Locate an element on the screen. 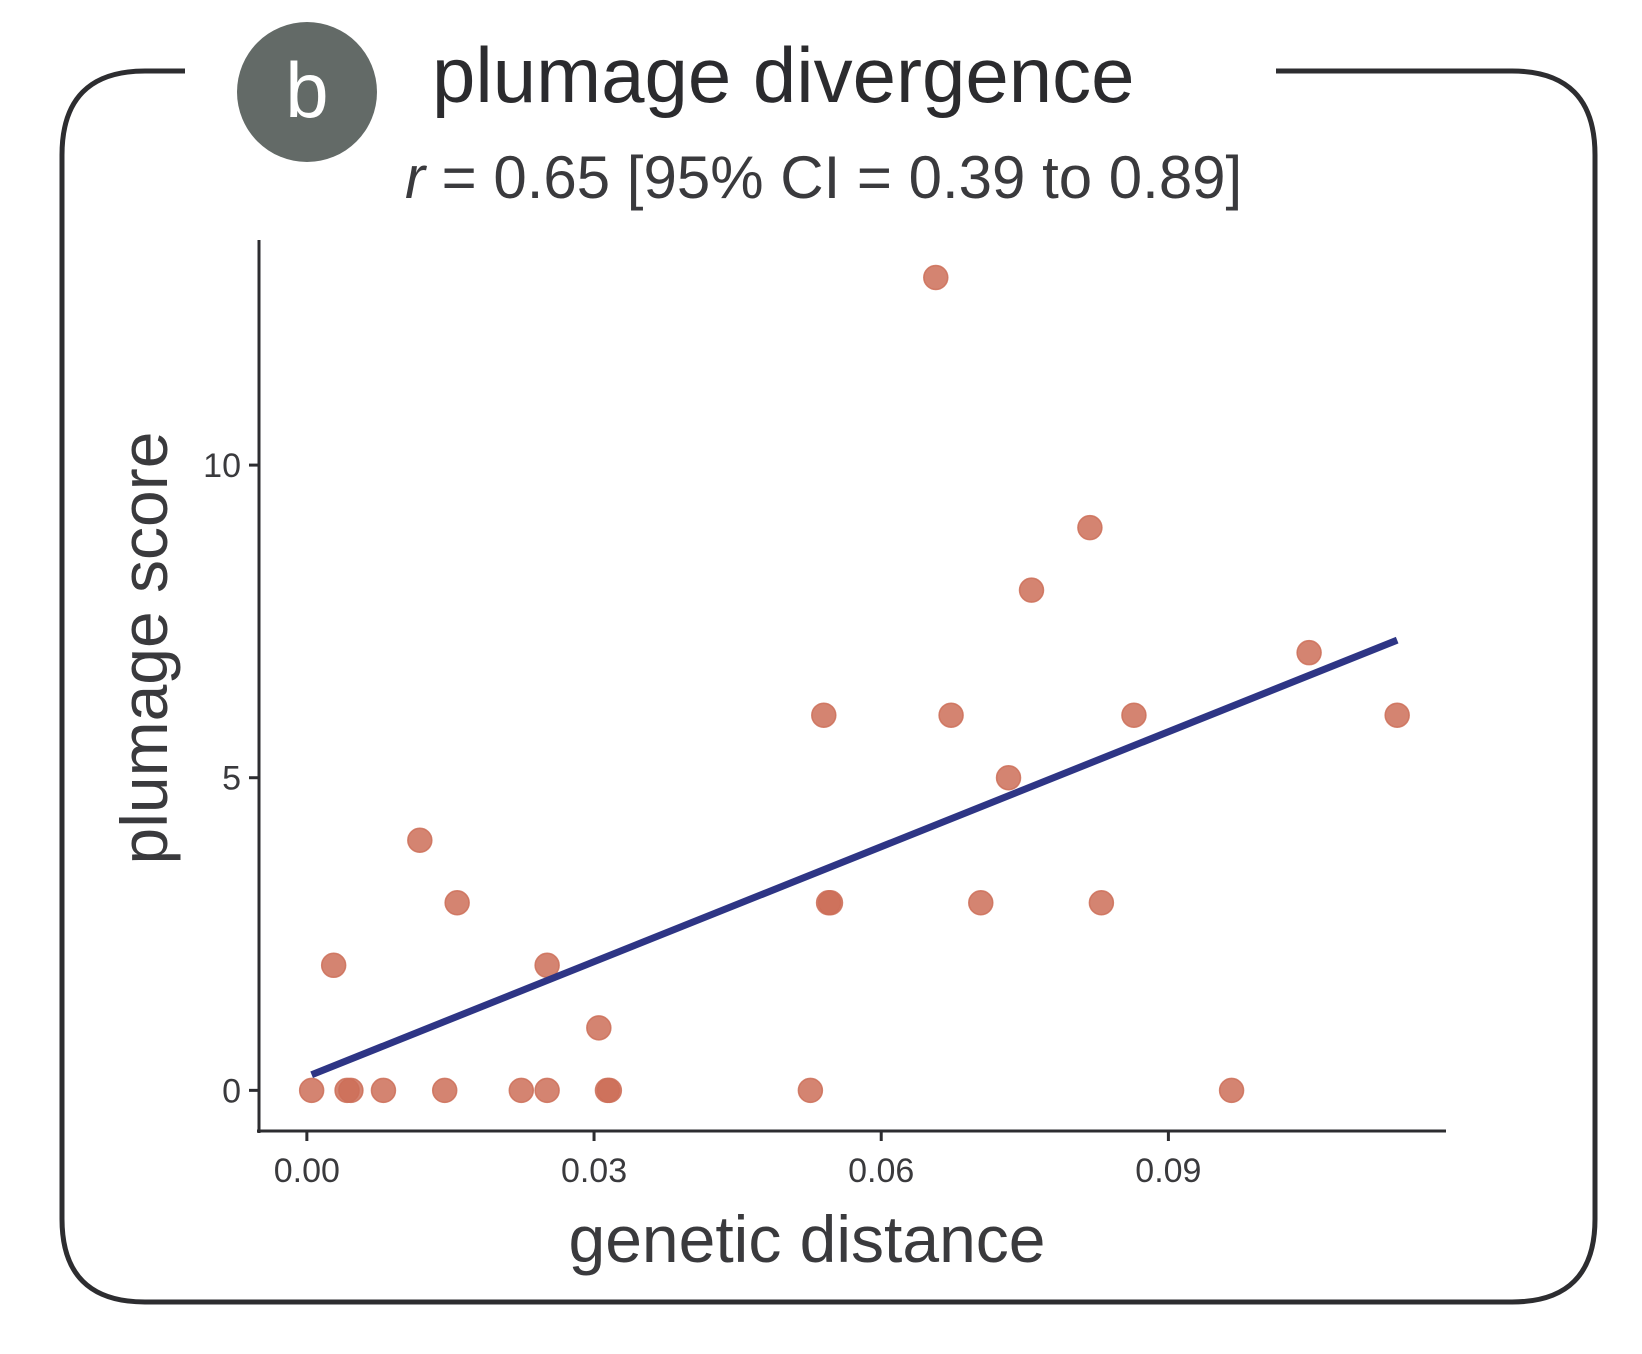 This screenshot has height=1354, width=1642. y-axis-label: plumage score is located at coordinates (144, 648).